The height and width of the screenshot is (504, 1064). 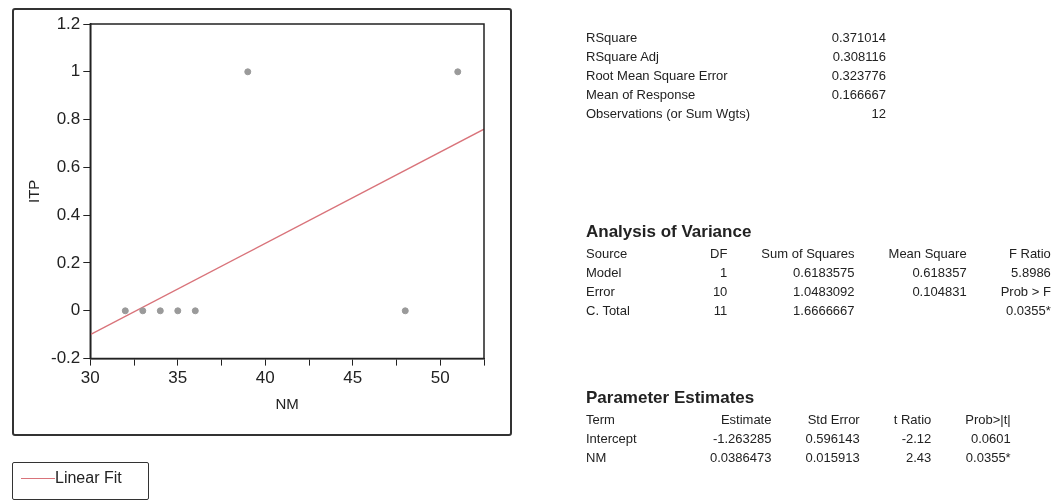 I want to click on text: 0.166667, so click(x=858, y=95).